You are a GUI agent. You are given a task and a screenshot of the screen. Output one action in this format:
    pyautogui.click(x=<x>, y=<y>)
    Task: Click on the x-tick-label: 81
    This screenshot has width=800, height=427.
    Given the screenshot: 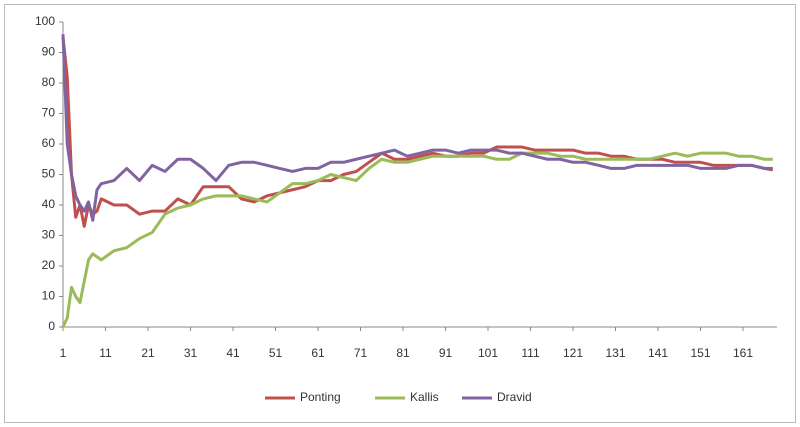 What is the action you would take?
    pyautogui.click(x=403, y=353)
    